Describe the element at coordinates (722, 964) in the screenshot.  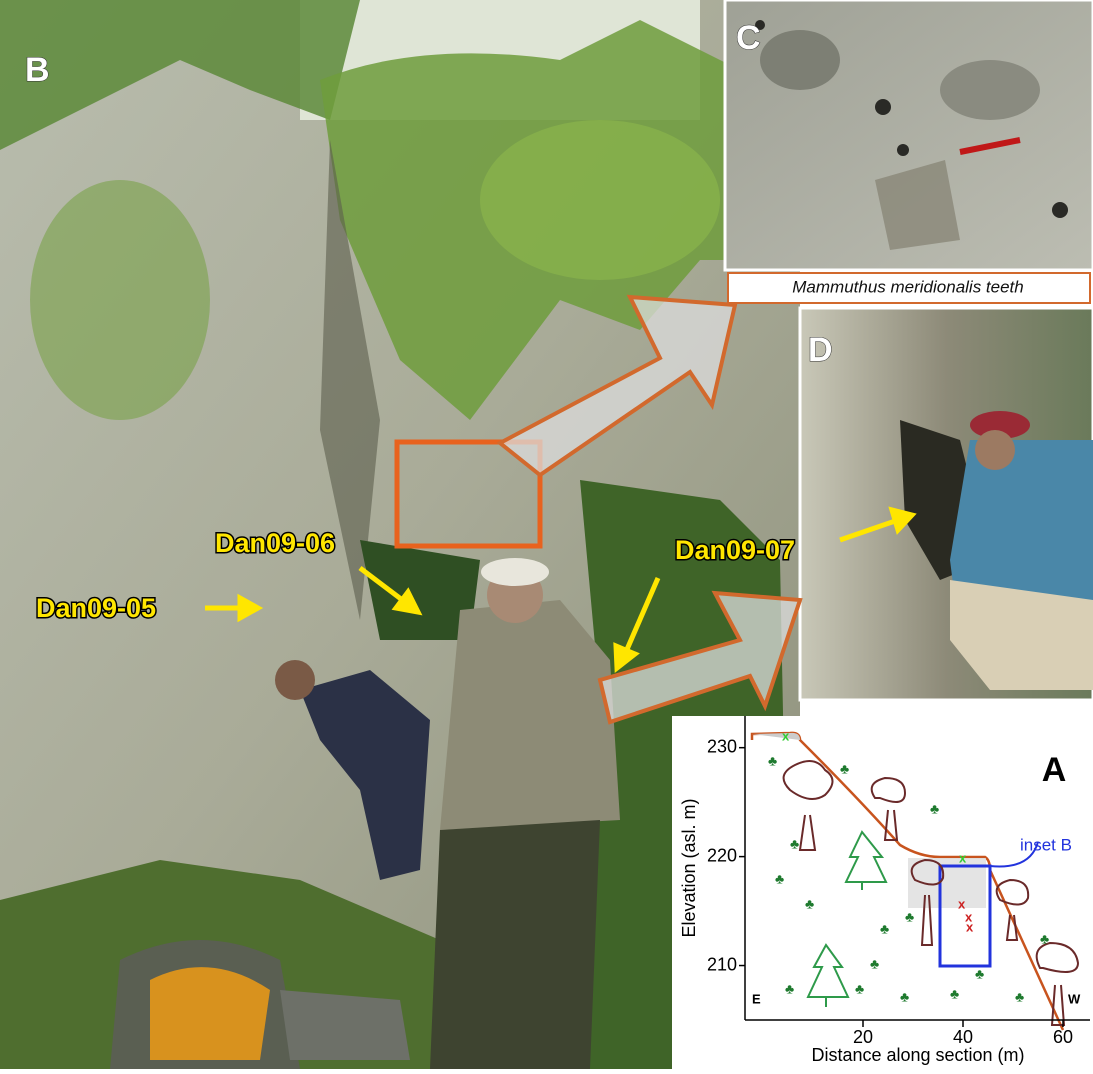
I see `y-tick-label: 210` at that location.